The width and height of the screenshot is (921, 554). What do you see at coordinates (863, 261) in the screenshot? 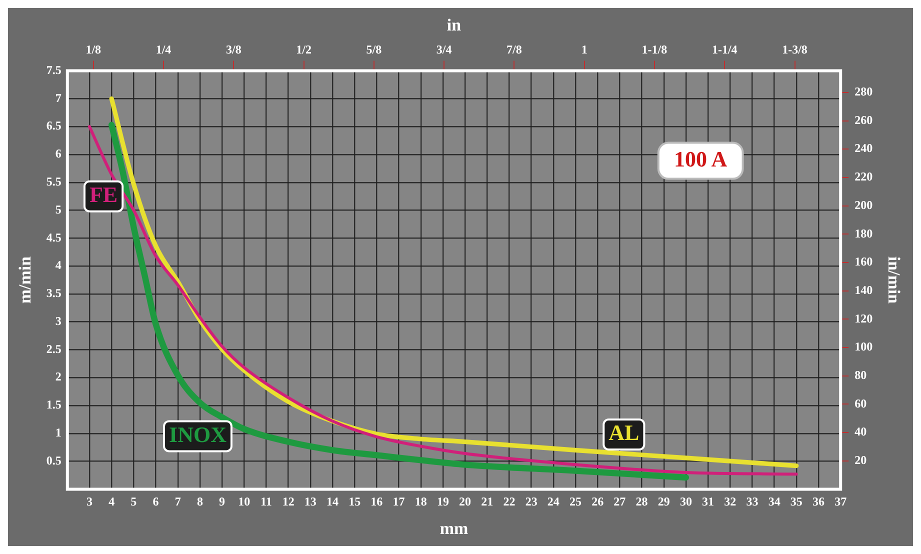
I see `y2-tick-label: 160` at bounding box center [863, 261].